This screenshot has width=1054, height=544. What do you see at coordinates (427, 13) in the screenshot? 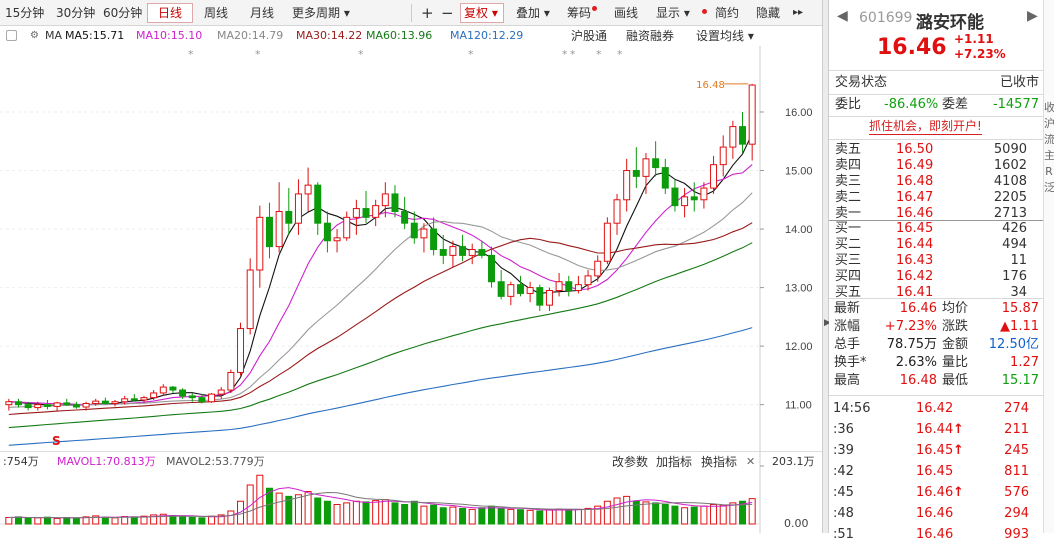
I see `zoom-in-button: +` at bounding box center [427, 13].